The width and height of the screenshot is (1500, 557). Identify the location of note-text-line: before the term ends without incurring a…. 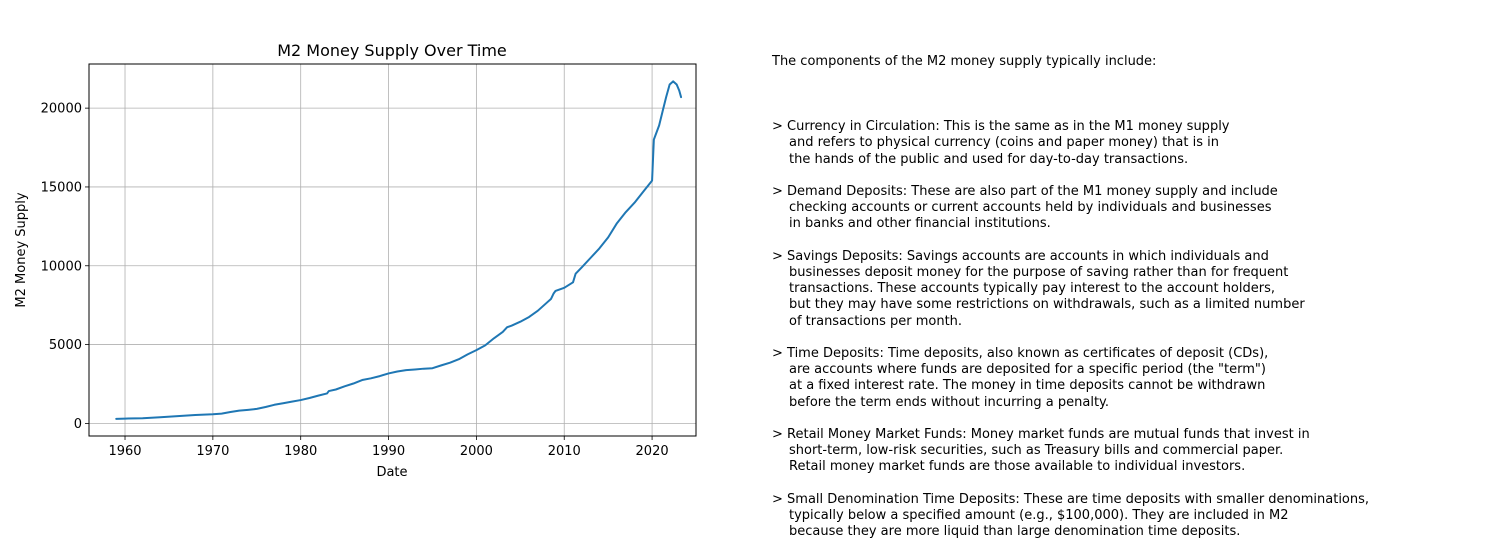
(949, 402).